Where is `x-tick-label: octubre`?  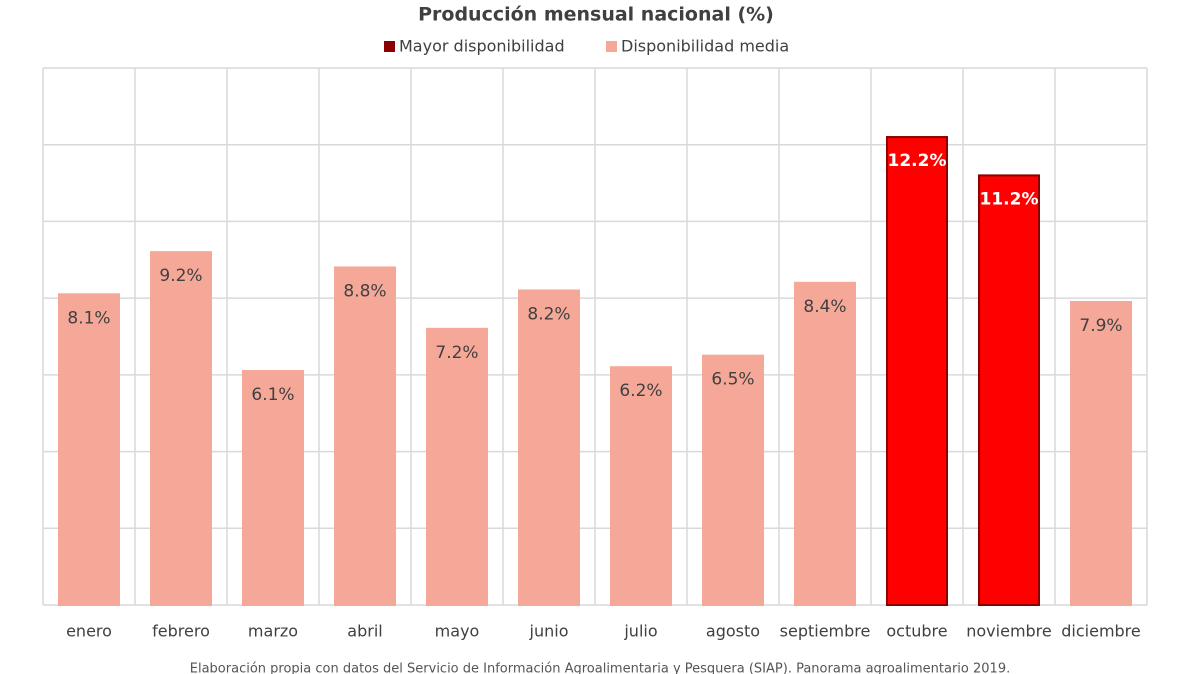
x-tick-label: octubre is located at coordinates (916, 631).